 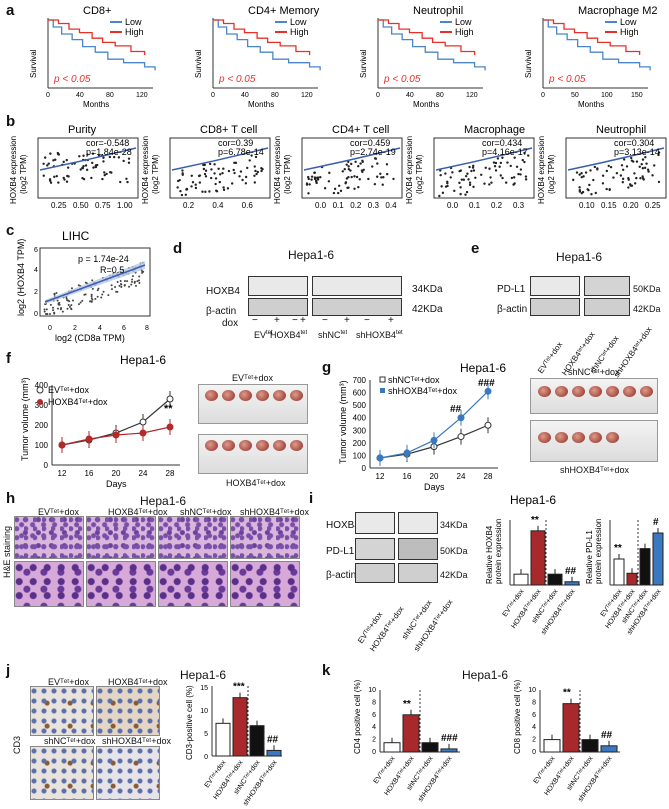 What do you see at coordinates (204, 711) in the screenshot?
I see `j-ytick-2: 10` at bounding box center [204, 711].